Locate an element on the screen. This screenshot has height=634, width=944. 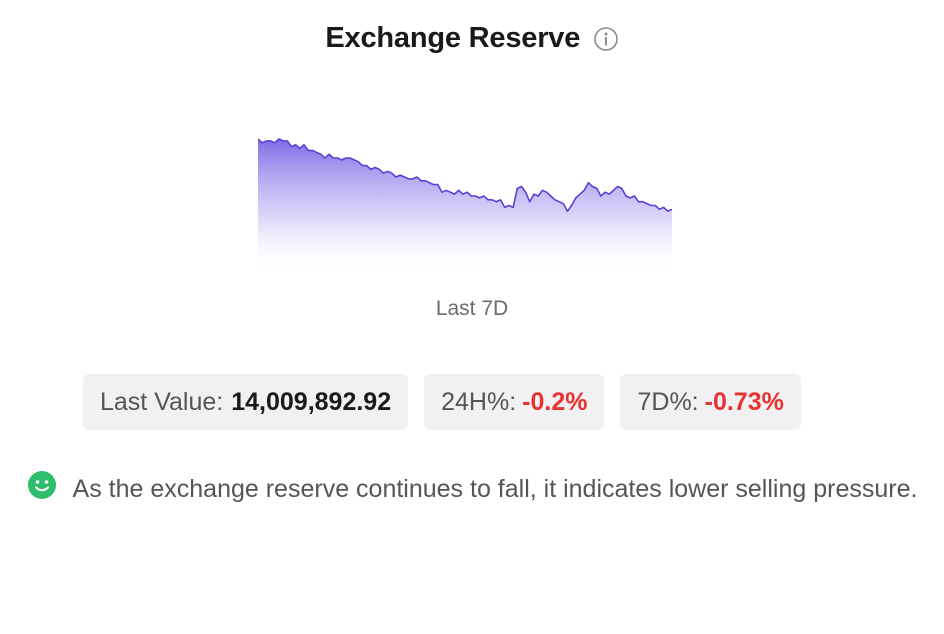
chart-header: Exchange Reserve is located at coordinates (472, 44).